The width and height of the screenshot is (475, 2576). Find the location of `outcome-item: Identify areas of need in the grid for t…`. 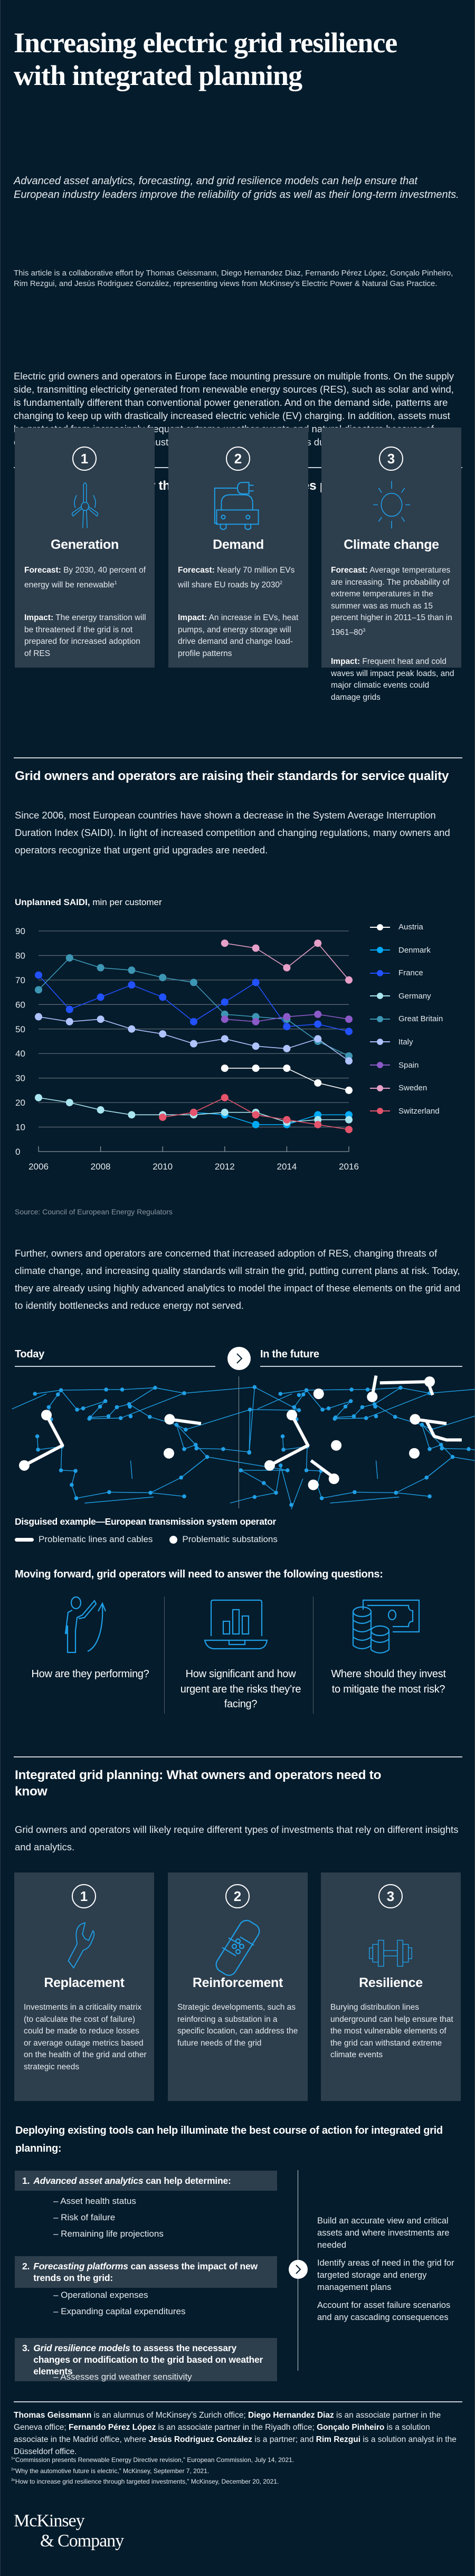

outcome-item: Identify areas of need in the grid for t… is located at coordinates (385, 2275).